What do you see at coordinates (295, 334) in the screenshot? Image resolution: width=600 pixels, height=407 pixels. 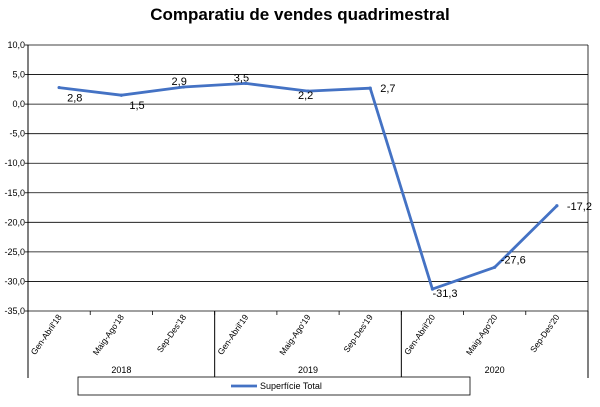 I see `x-tick-label: Maig-Ago'19` at bounding box center [295, 334].